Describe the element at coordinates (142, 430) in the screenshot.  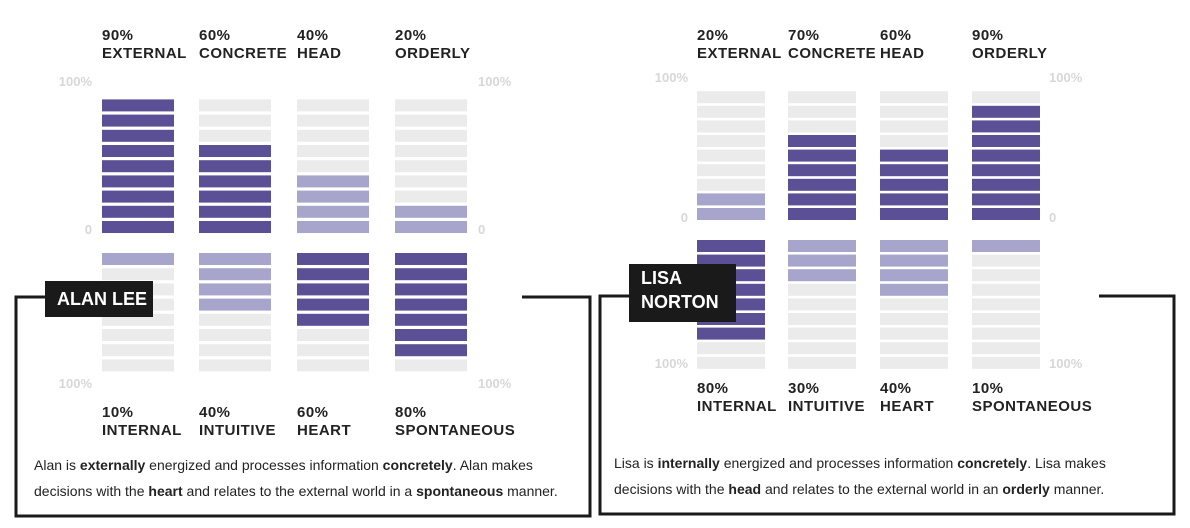
I see `bottom-category-label: INTERNAL` at that location.